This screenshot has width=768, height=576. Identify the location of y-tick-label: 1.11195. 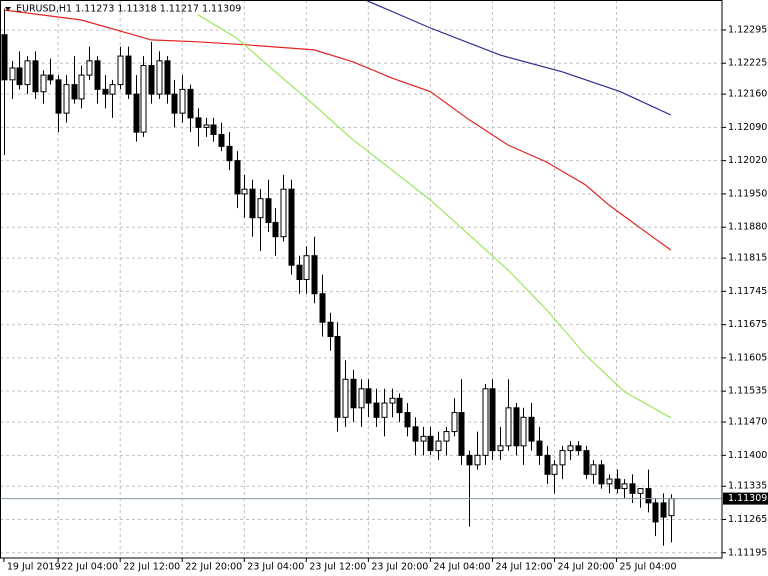
(747, 552).